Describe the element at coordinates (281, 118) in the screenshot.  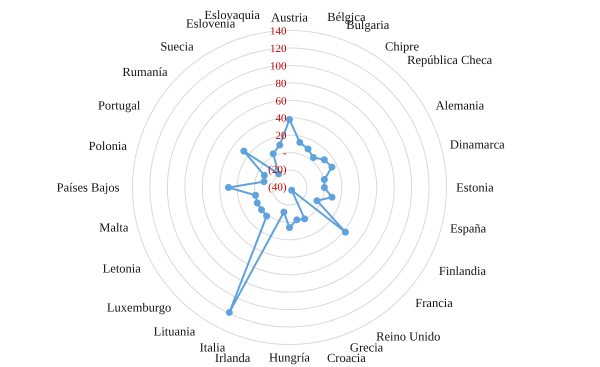
I see `y-tick-label: 40` at that location.